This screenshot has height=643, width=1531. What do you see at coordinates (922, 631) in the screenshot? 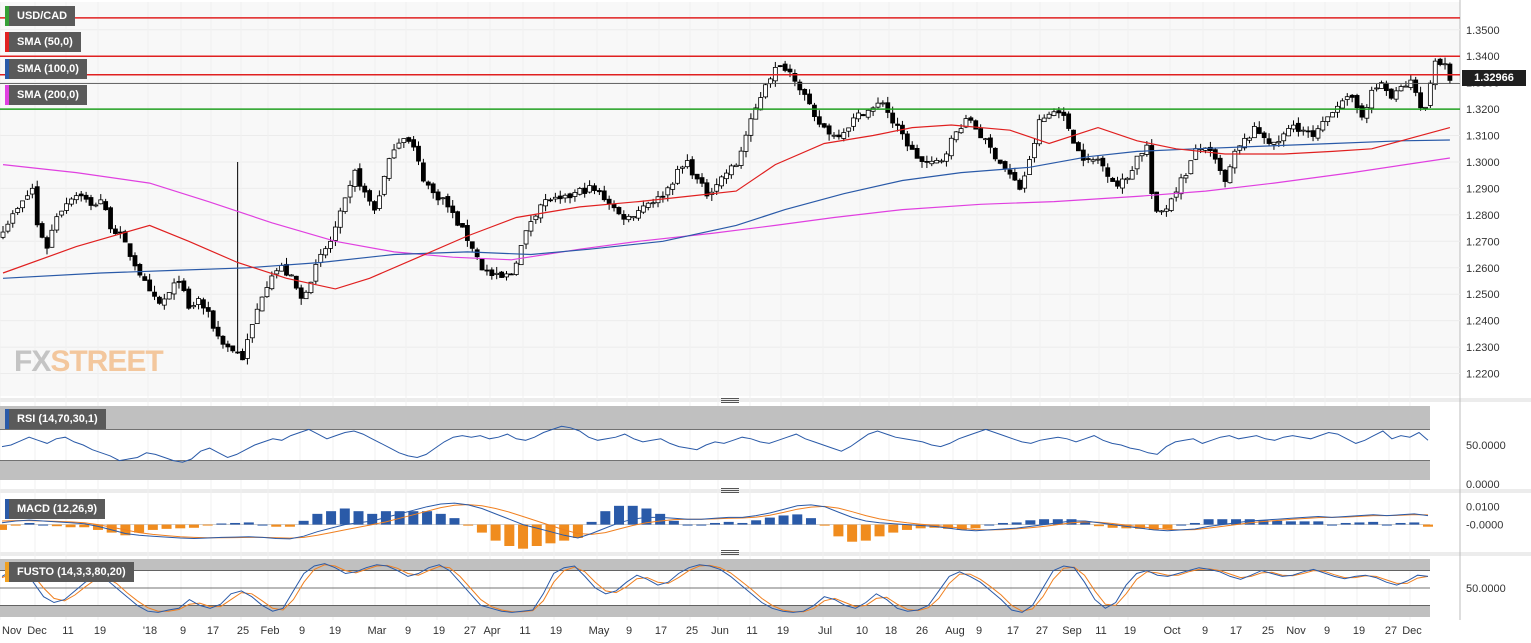
I see `x-tick-label: 26` at bounding box center [922, 631].